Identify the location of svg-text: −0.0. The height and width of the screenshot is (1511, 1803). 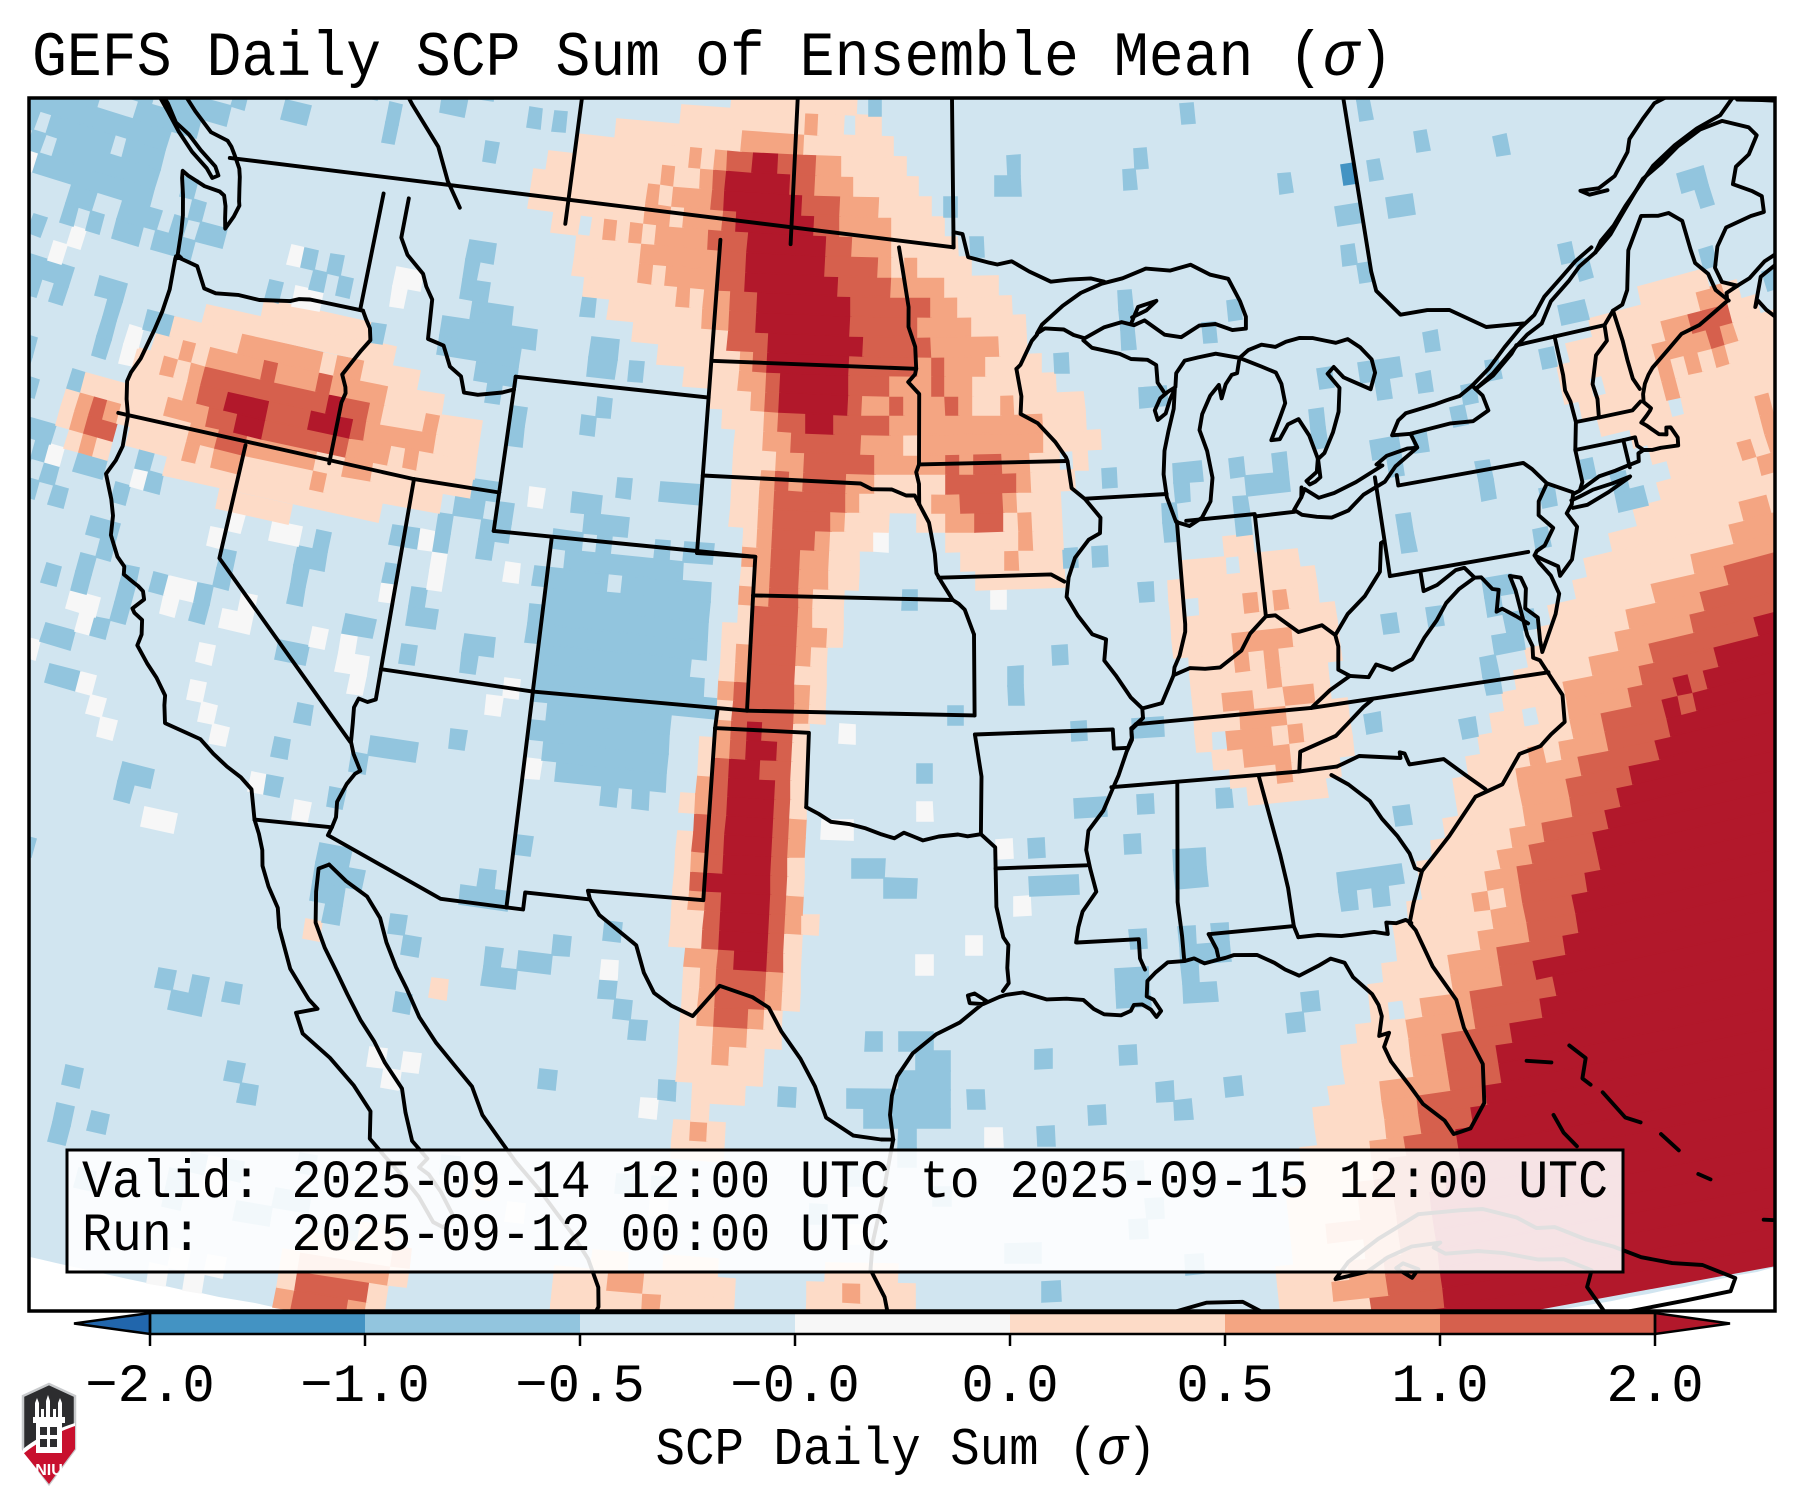
(795, 1387).